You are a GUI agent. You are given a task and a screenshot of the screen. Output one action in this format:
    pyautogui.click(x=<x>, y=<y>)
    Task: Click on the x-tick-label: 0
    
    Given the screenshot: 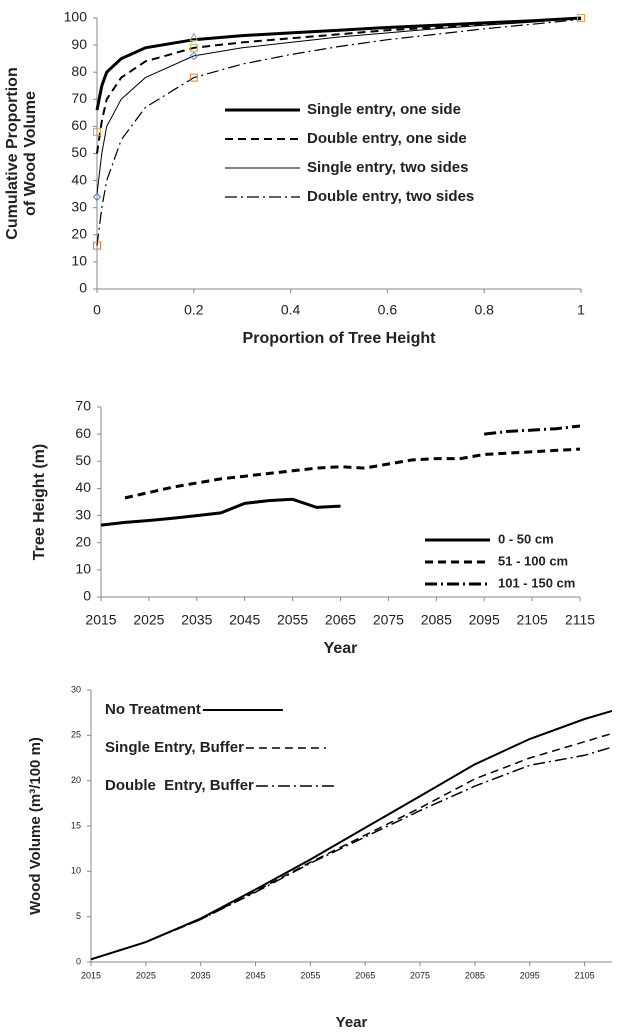 What is the action you would take?
    pyautogui.click(x=97, y=310)
    